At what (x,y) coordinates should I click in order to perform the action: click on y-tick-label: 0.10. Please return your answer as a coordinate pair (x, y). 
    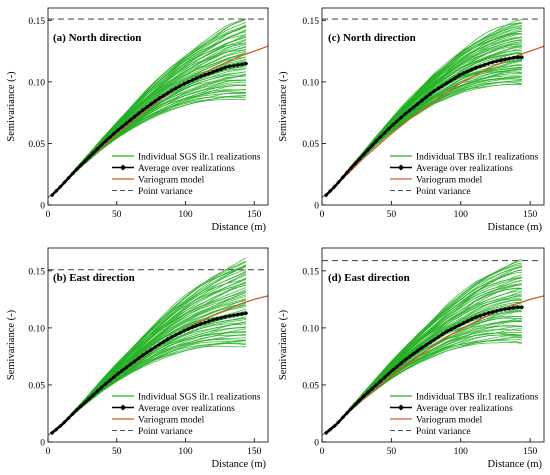
    Looking at the image, I should click on (310, 329).